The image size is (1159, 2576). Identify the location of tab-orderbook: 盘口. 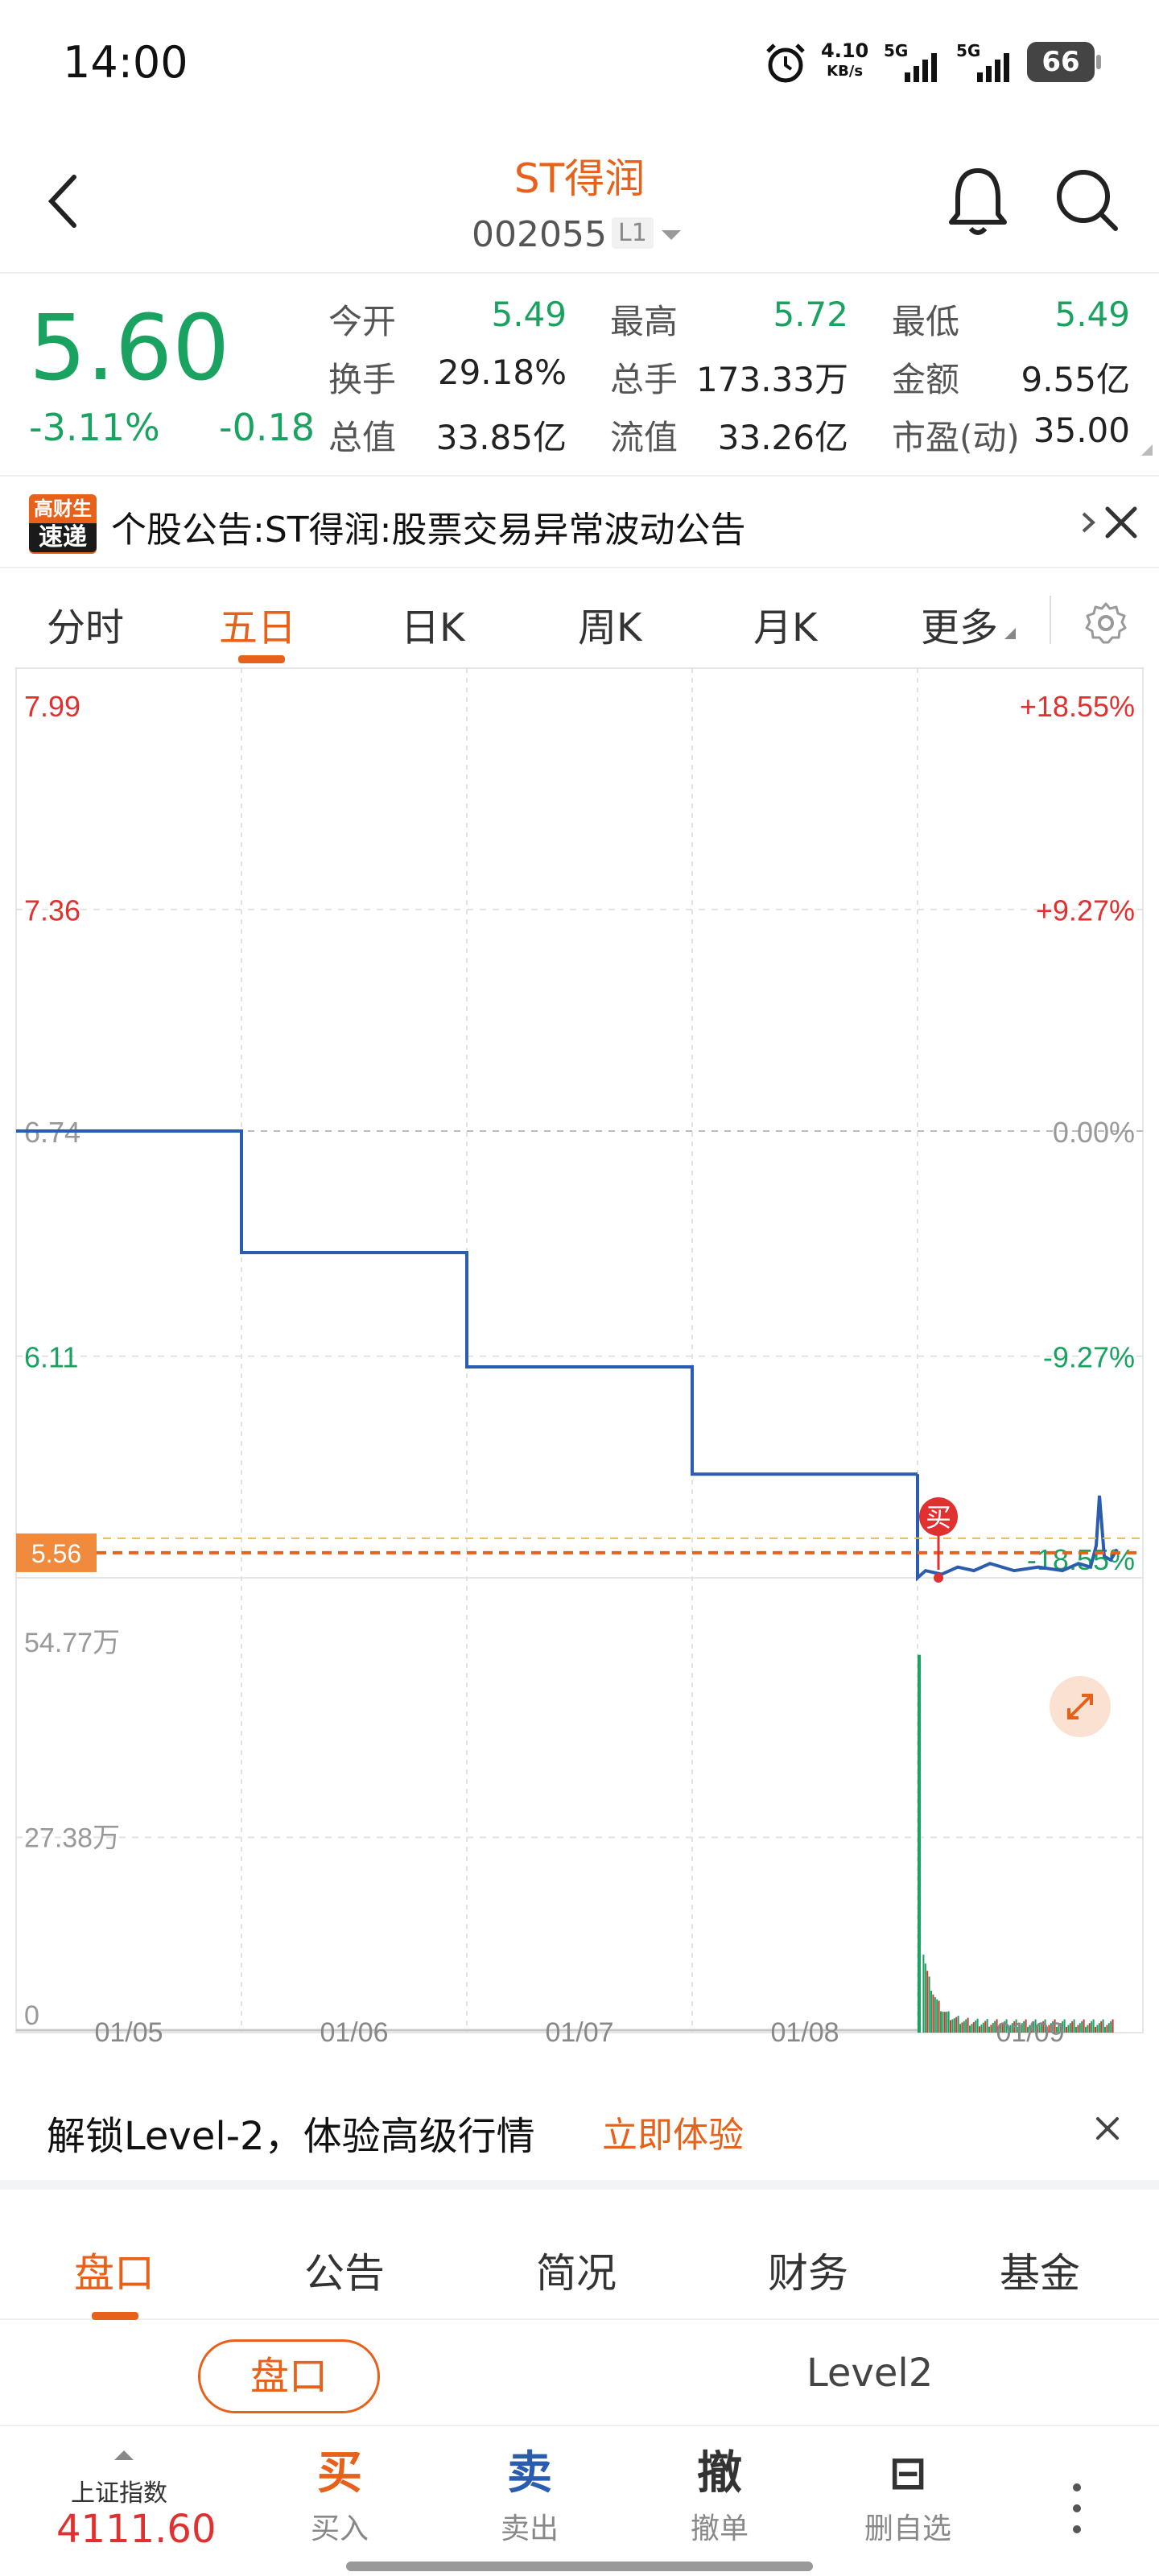
(114, 2273).